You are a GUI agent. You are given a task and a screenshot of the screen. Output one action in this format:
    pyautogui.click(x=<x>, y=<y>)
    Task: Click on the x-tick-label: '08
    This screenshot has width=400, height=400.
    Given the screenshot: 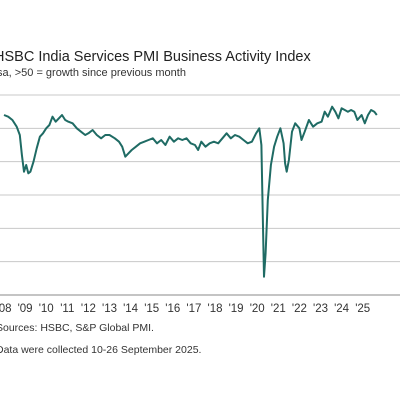 What is the action you would take?
    pyautogui.click(x=6, y=309)
    